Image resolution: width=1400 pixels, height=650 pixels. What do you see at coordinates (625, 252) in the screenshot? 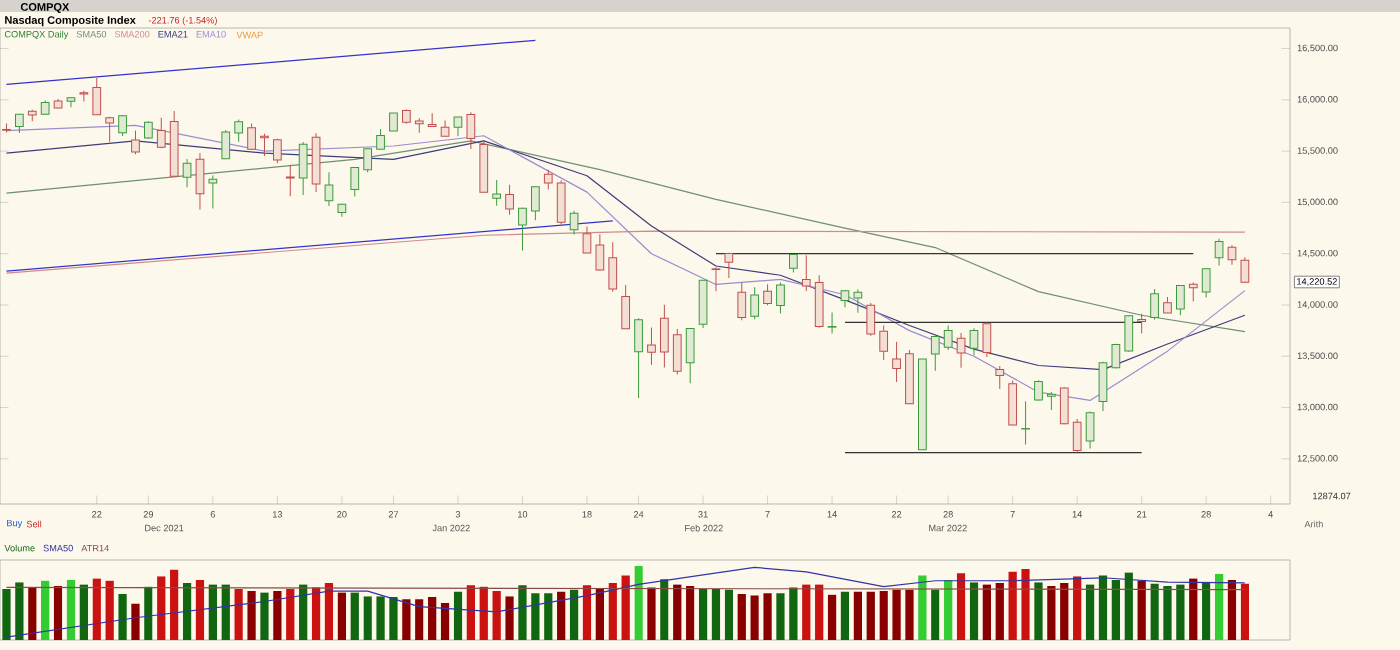
I see `line-series` at bounding box center [625, 252].